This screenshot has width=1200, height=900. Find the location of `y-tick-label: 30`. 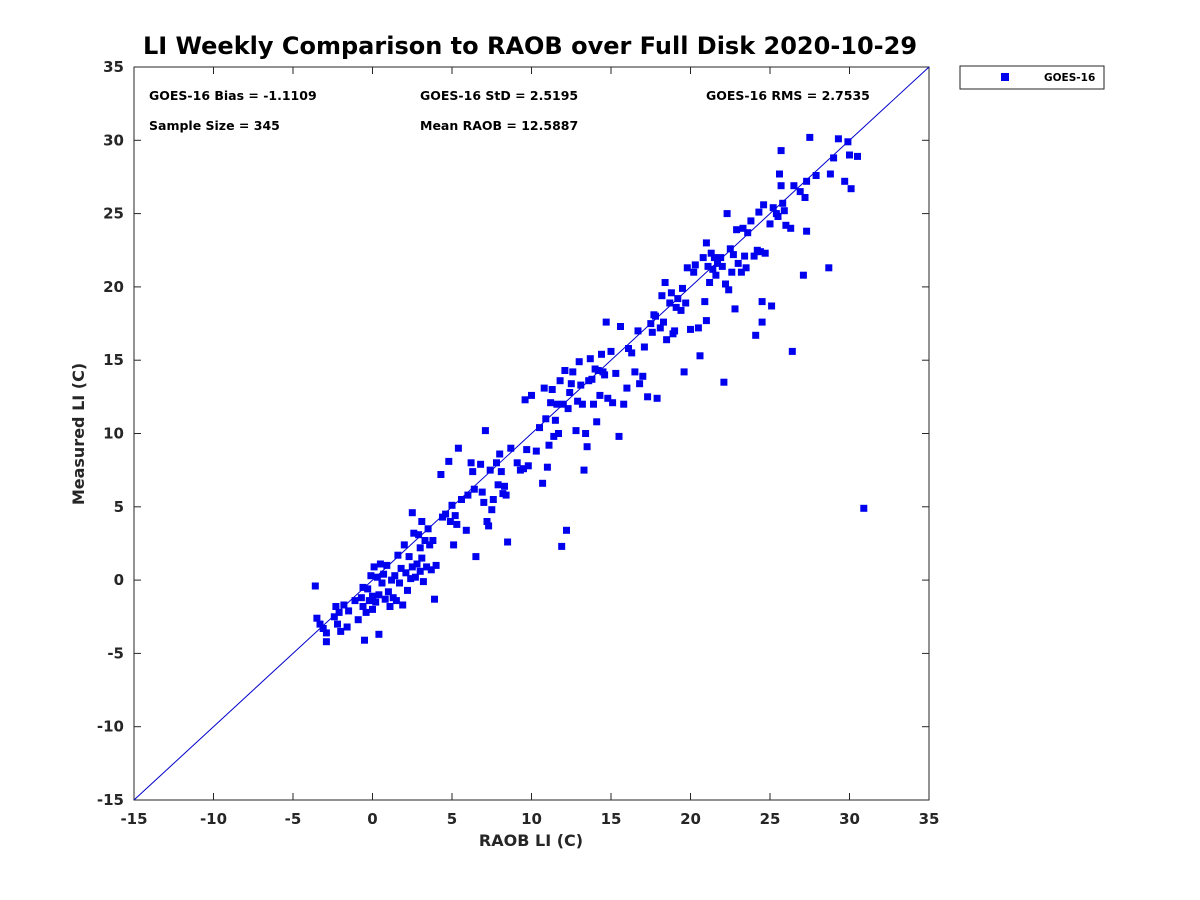

y-tick-label: 30 is located at coordinates (113, 140).